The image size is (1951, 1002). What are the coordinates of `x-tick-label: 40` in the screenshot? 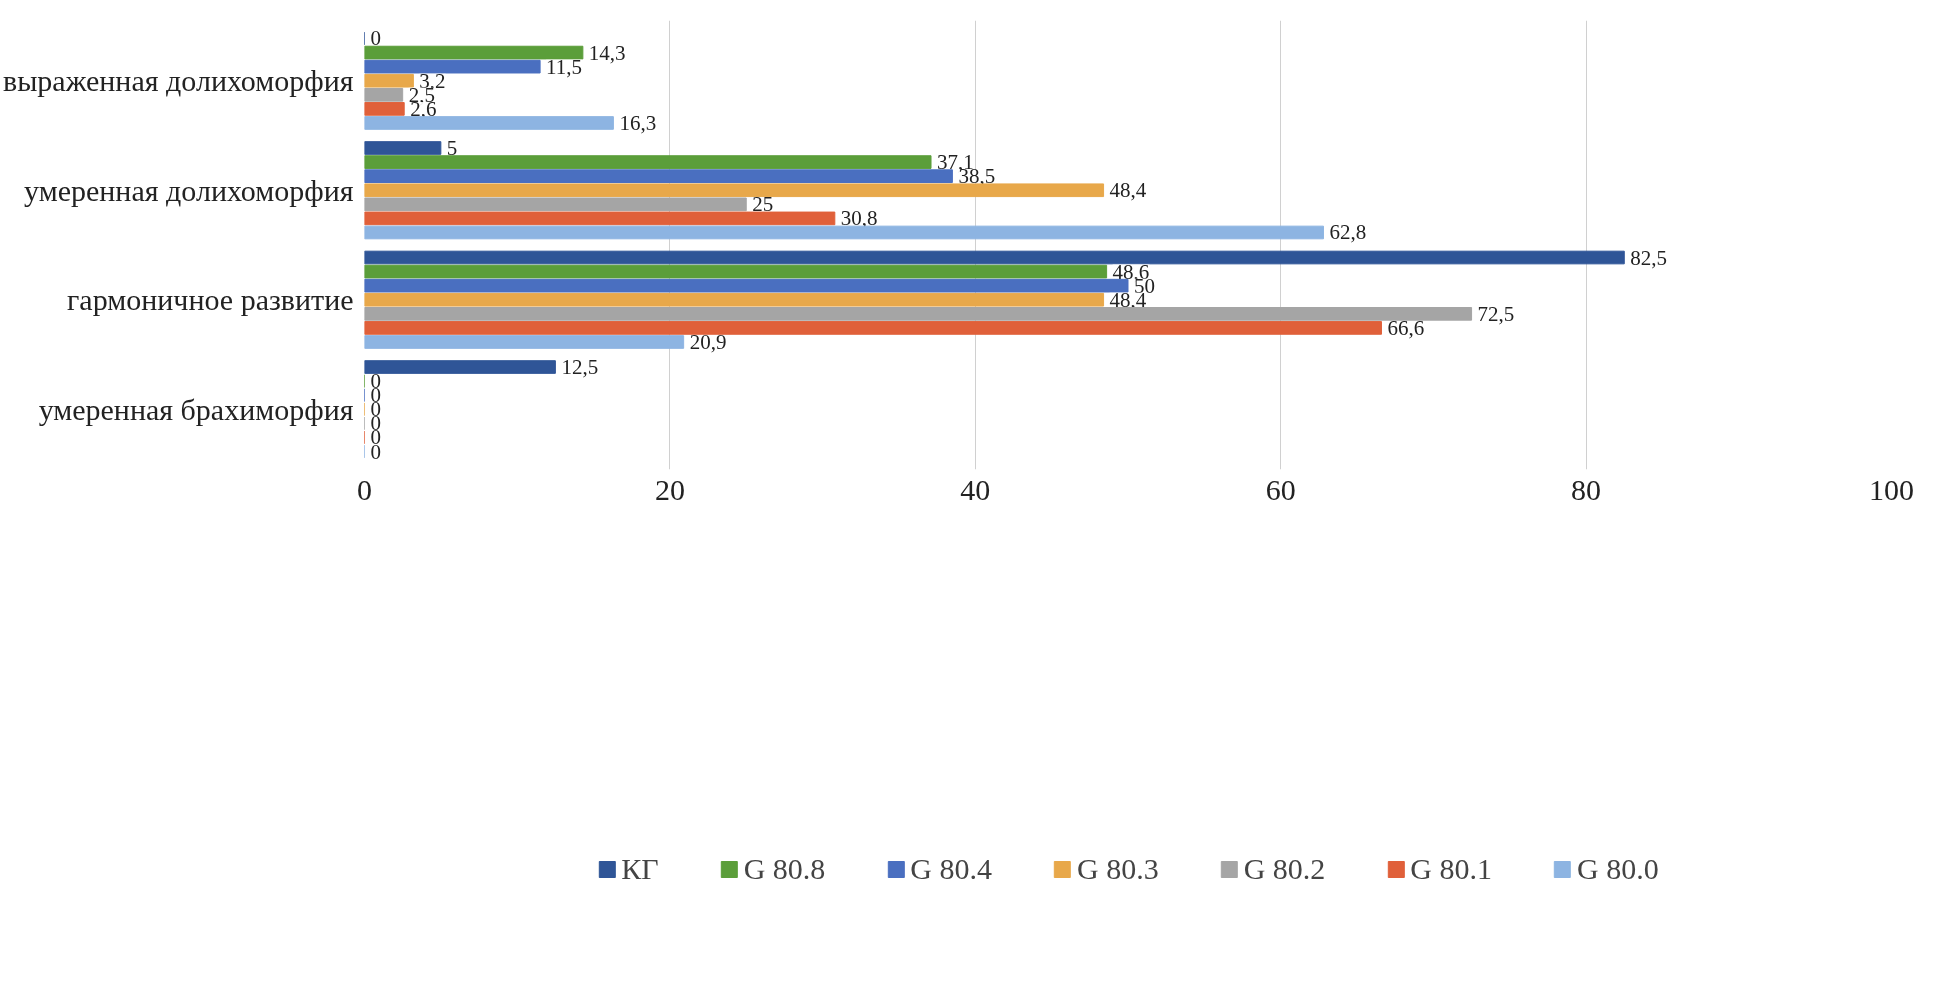 It's located at (975, 489).